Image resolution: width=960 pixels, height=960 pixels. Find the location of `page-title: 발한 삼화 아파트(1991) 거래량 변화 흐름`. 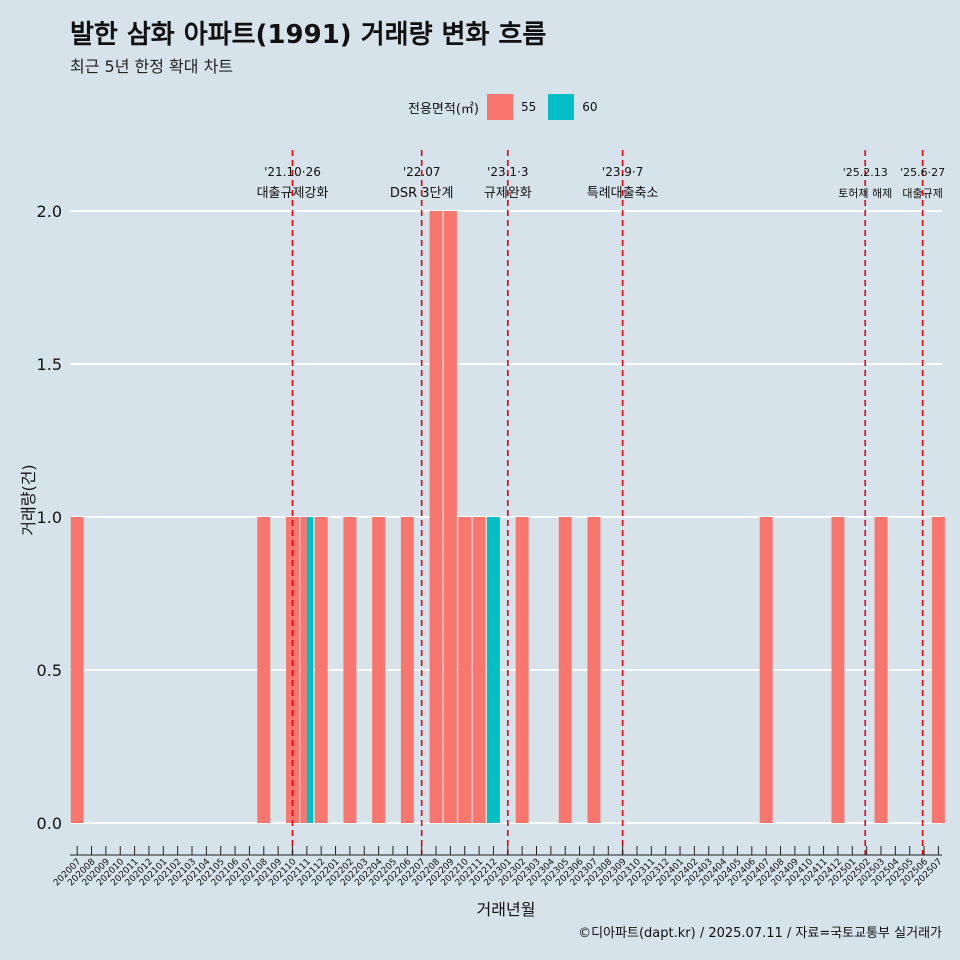

page-title: 발한 삼화 아파트(1991) 거래량 변화 흐름 is located at coordinates (308, 35).